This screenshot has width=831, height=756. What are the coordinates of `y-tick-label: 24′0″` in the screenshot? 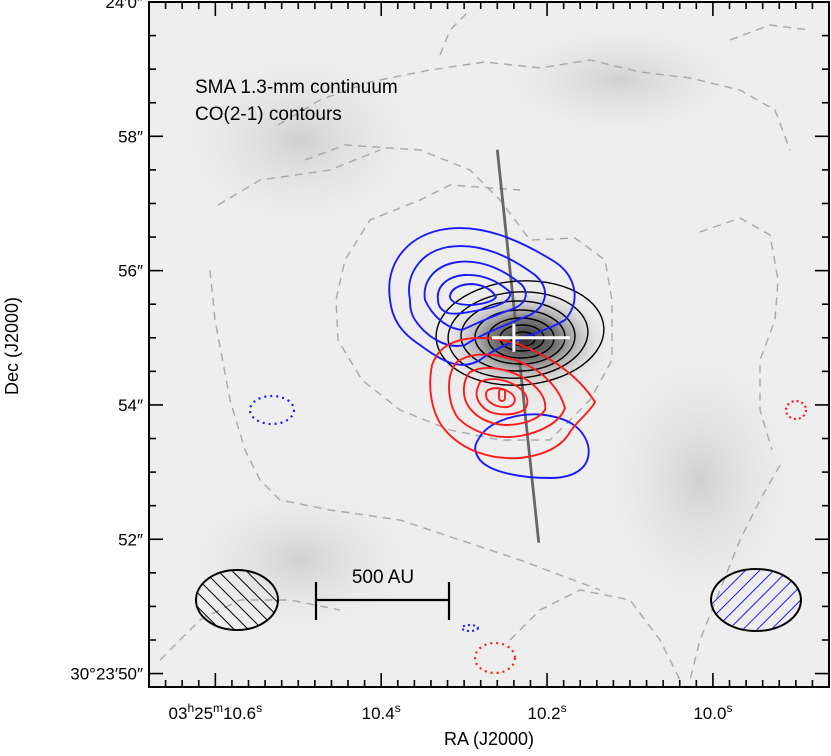 It's located at (124, 6).